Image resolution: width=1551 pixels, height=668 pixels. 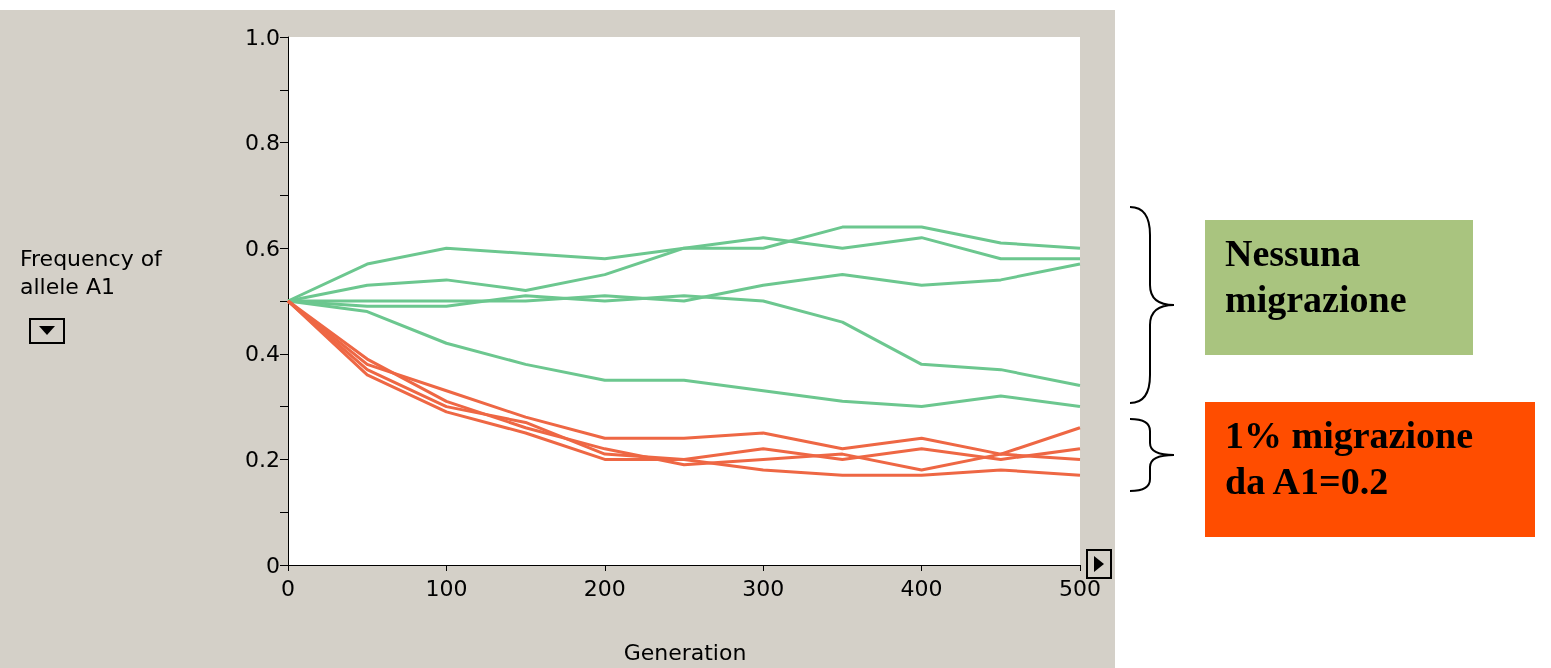 I want to click on y-tick-label: 1.0, so click(x=262, y=37).